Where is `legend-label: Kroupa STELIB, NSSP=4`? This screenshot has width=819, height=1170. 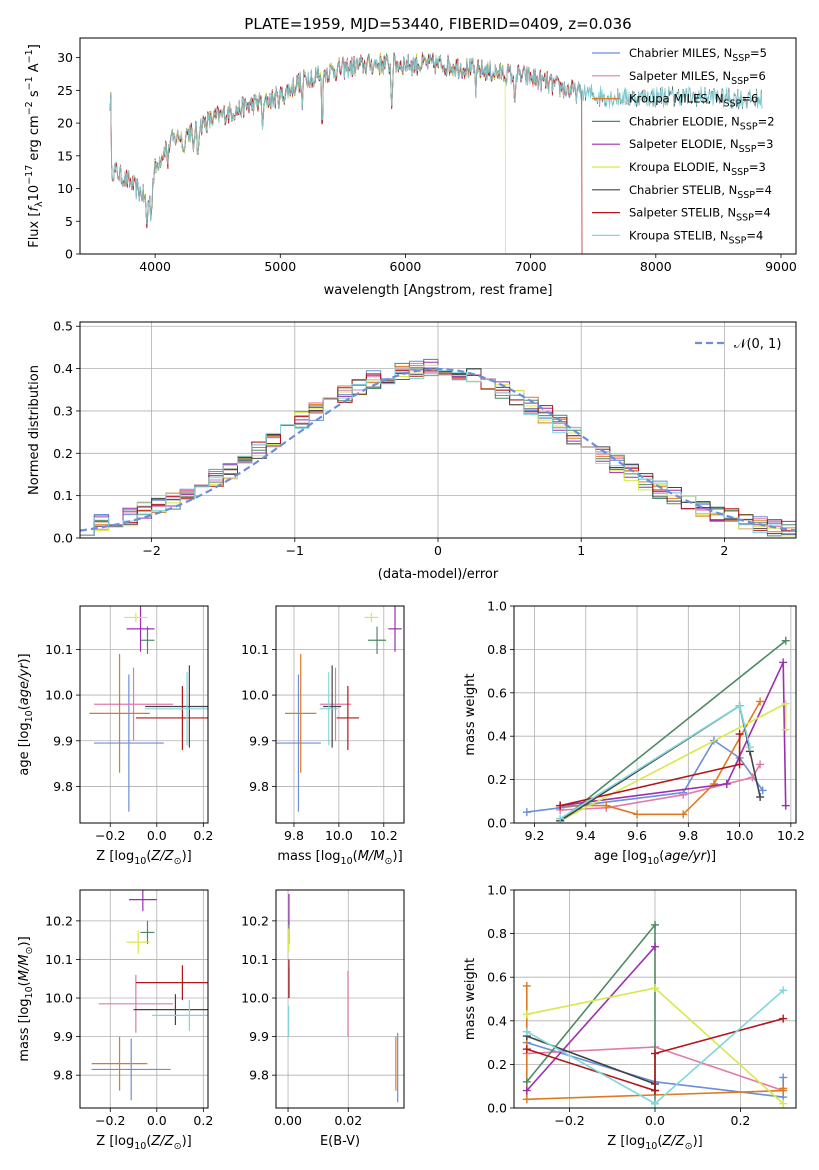 legend-label: Kroupa STELIB, NSSP=4 is located at coordinates (696, 237).